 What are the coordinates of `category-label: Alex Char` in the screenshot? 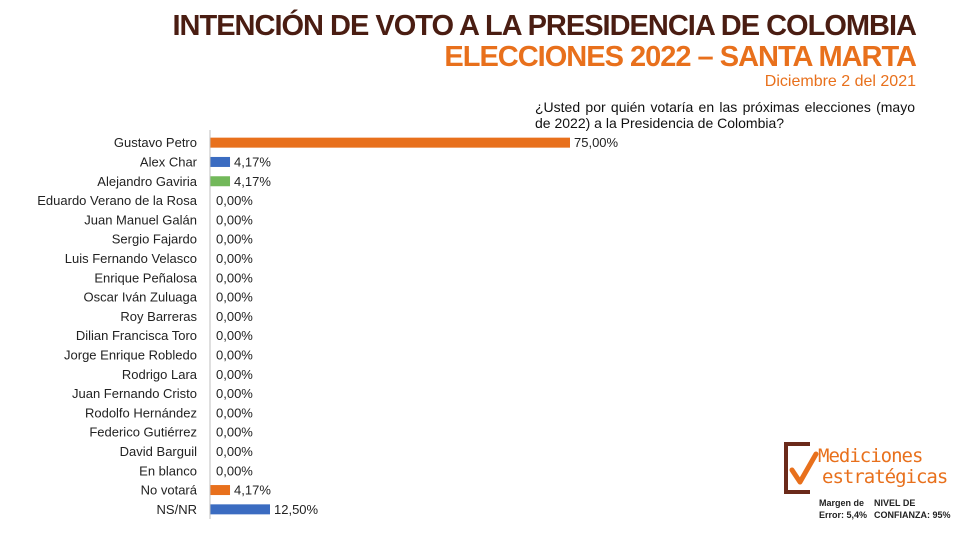 It's located at (169, 161).